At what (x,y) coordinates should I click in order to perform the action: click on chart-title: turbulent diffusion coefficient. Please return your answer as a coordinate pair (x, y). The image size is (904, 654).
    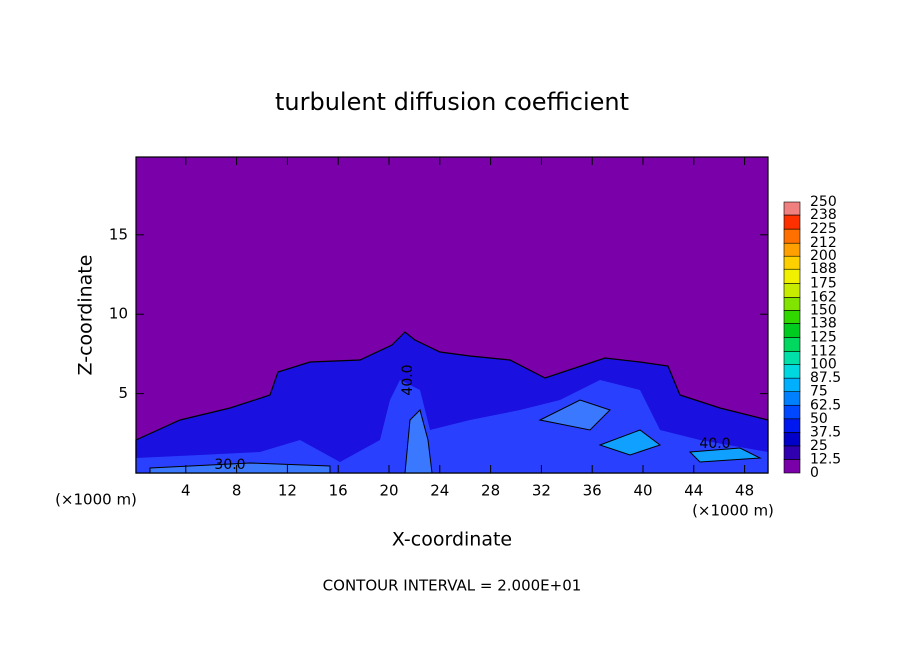
    Looking at the image, I should click on (452, 102).